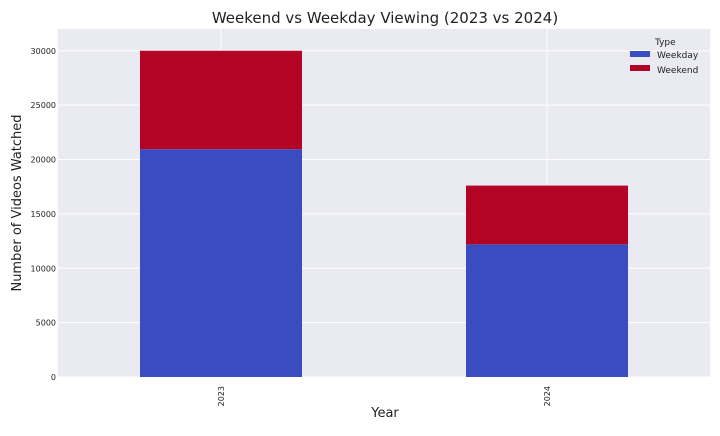  What do you see at coordinates (384, 413) in the screenshot?
I see `x-axis-label: Year` at bounding box center [384, 413].